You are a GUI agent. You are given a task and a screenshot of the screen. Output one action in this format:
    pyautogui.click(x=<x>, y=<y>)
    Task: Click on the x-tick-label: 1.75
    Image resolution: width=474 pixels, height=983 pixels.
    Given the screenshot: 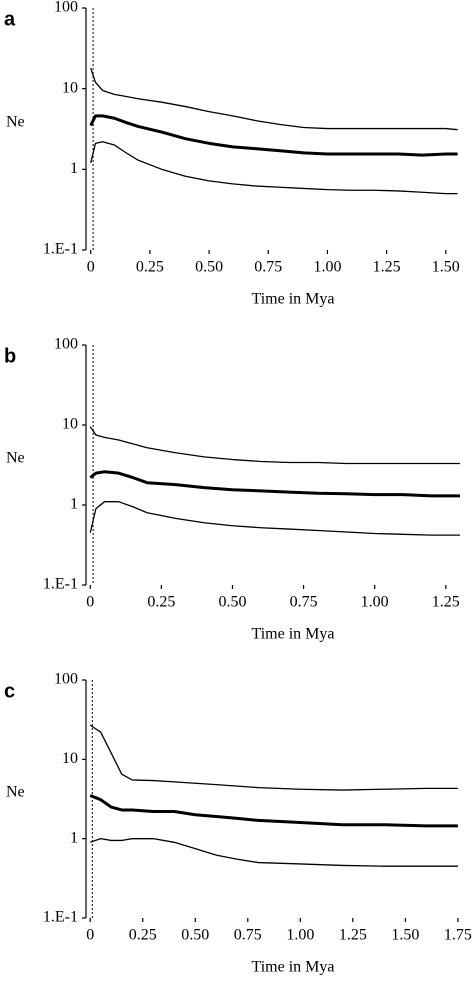 What is the action you would take?
    pyautogui.click(x=458, y=935)
    